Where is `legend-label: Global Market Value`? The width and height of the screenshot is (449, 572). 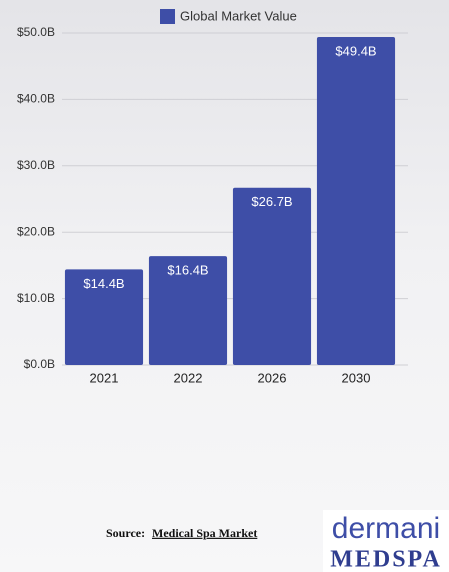 legend-label: Global Market Value is located at coordinates (238, 15).